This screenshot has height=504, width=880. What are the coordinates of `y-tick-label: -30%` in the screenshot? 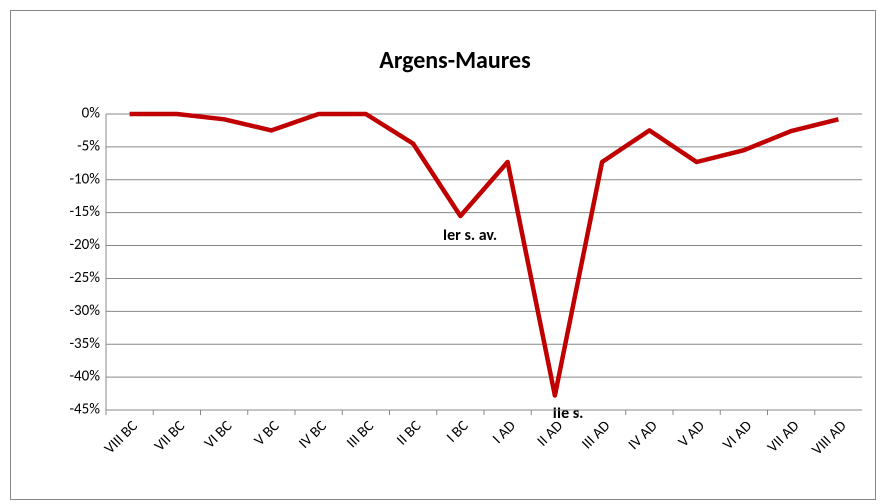 It's located at (84, 311).